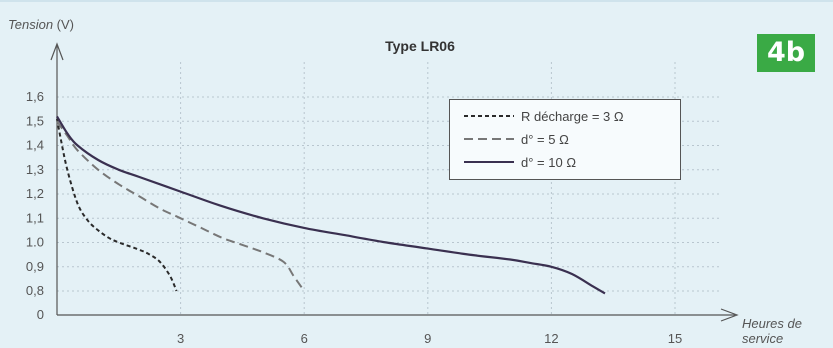 This screenshot has width=833, height=348. I want to click on series-line-dashed, so click(181, 206).